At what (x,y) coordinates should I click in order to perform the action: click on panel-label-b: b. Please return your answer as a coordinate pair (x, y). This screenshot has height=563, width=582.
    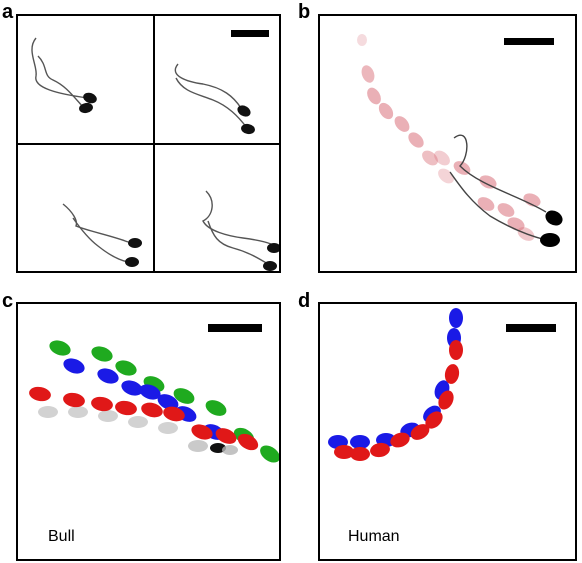
    Looking at the image, I should click on (304, 12).